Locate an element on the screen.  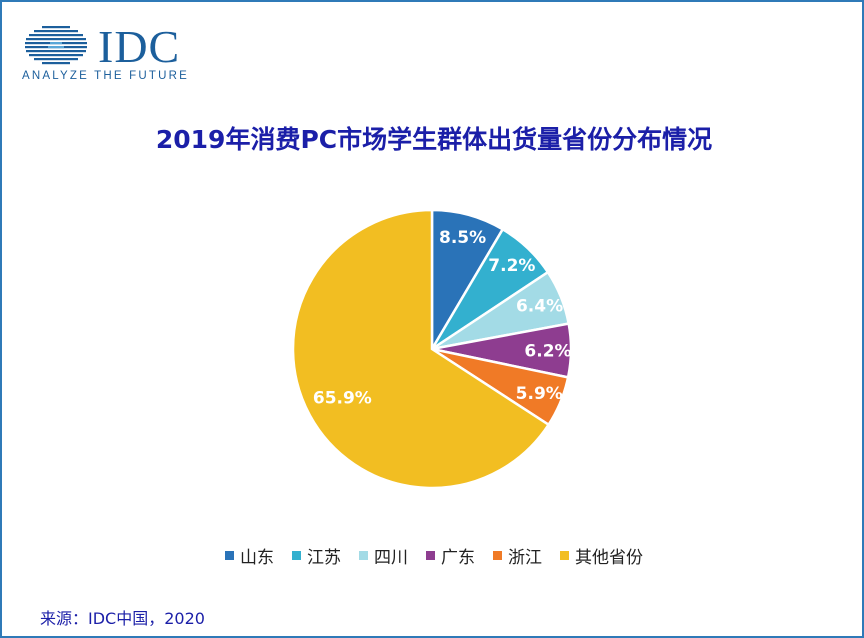
pie-slice-others is located at coordinates (421, 349).